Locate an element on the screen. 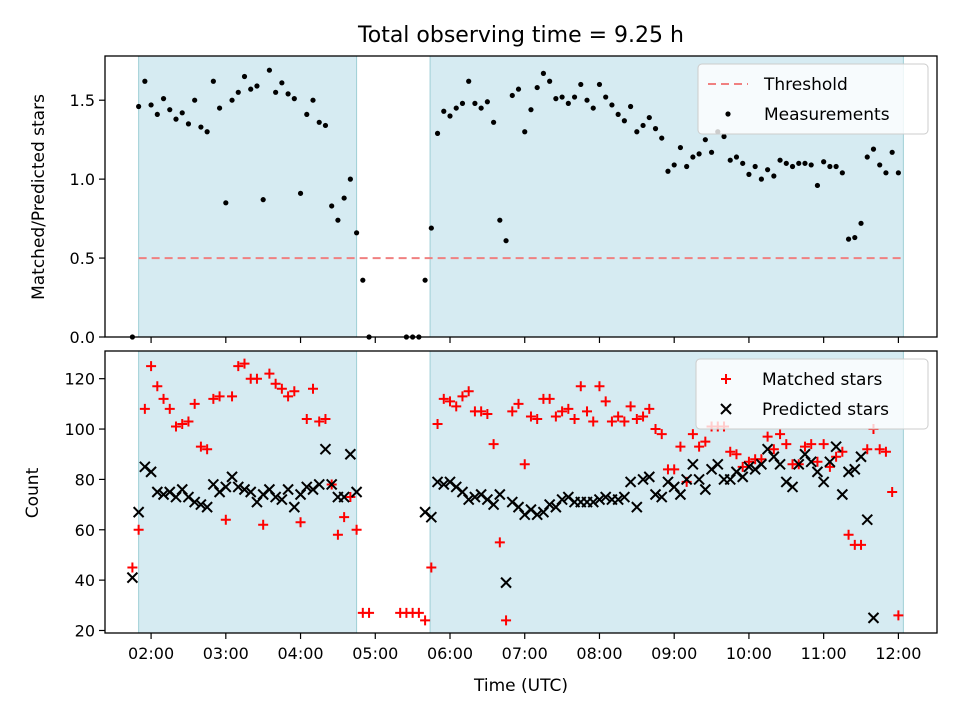  y-tick-label: 100 is located at coordinates (79, 429).